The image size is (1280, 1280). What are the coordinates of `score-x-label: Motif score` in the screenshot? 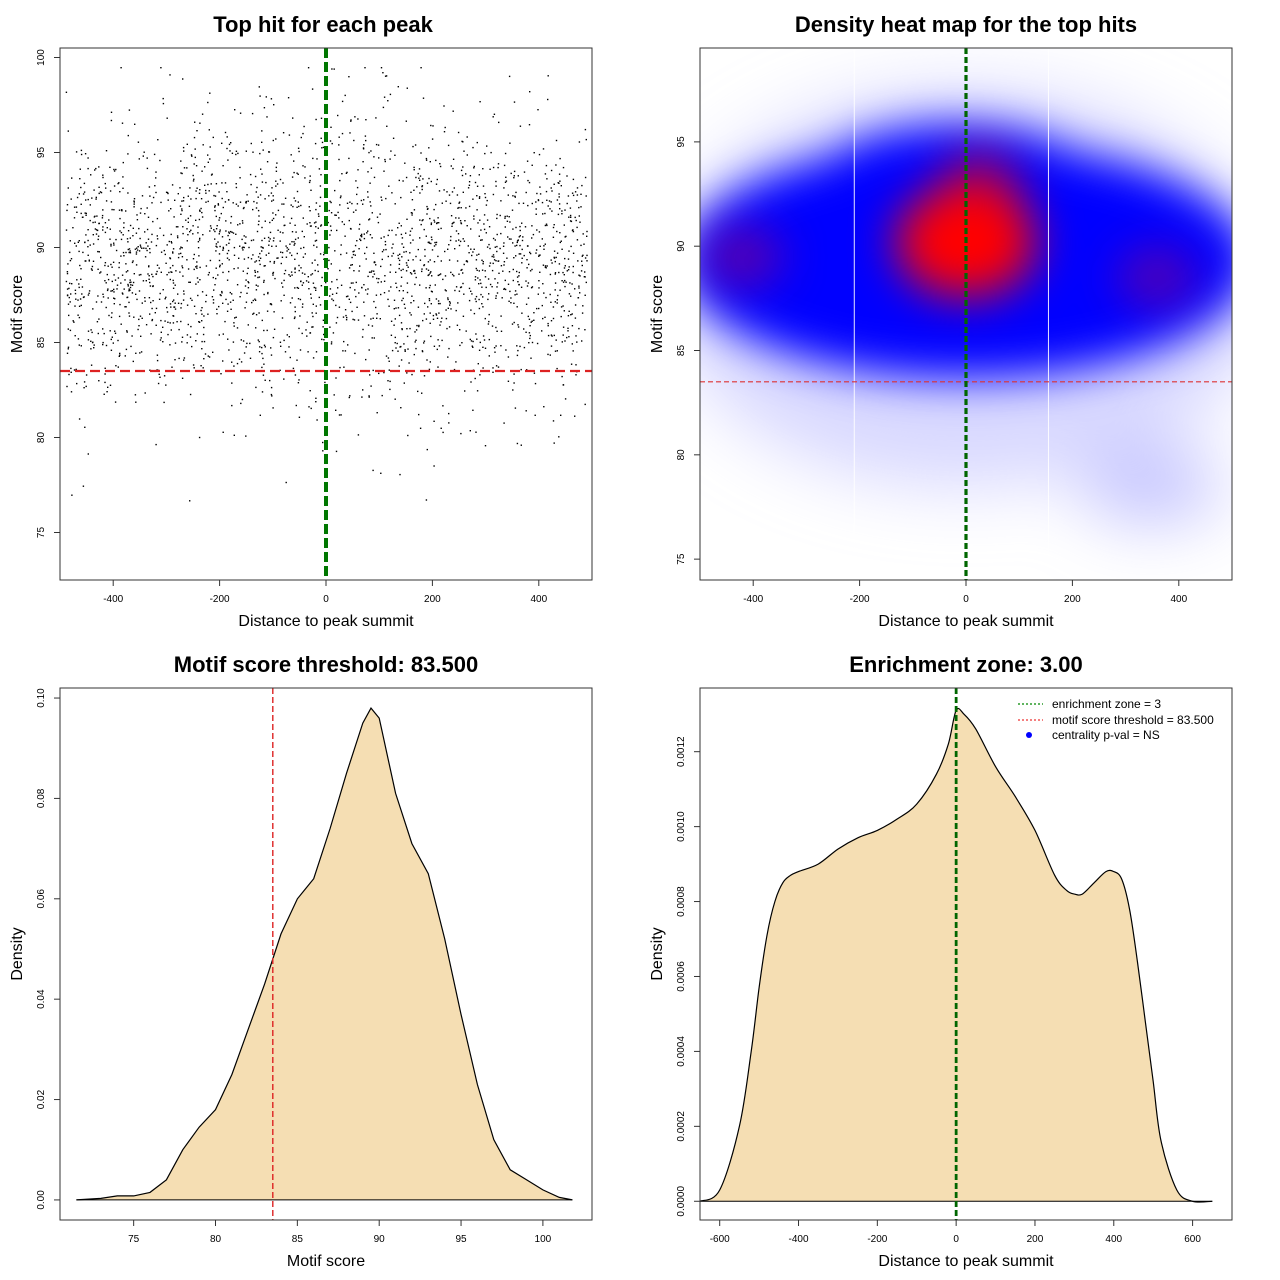 It's located at (326, 1261).